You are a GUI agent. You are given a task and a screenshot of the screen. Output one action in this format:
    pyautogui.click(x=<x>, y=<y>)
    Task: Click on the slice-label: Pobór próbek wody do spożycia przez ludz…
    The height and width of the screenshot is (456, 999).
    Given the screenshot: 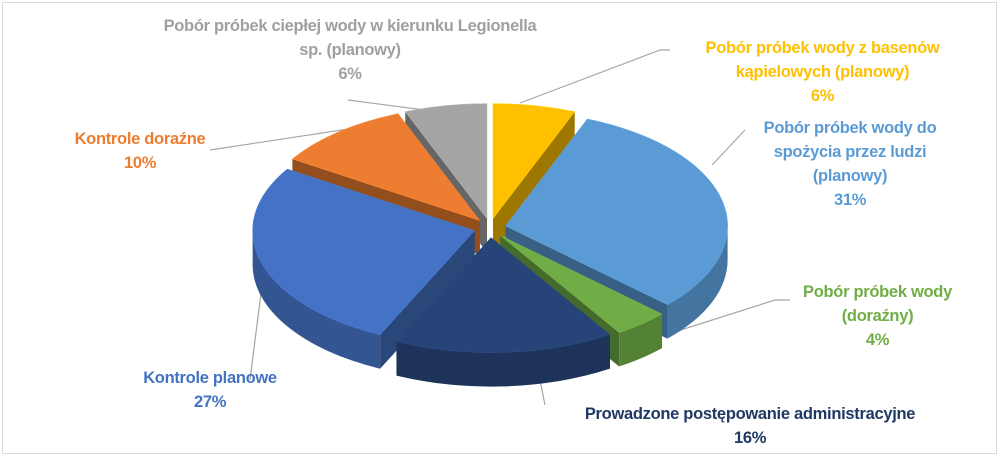 What is the action you would take?
    pyautogui.click(x=850, y=164)
    